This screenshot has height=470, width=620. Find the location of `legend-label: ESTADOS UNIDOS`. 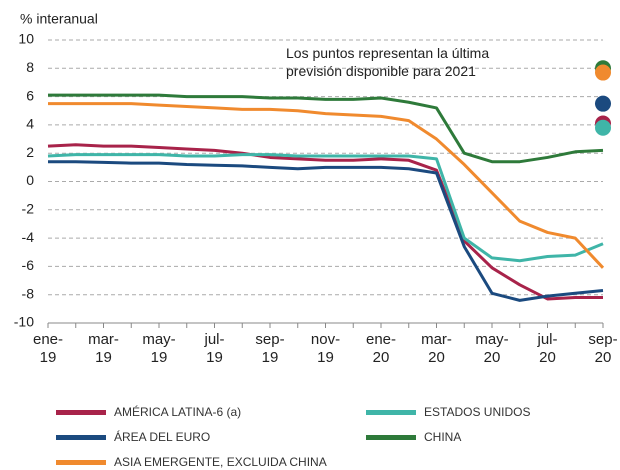

legend-label: ESTADOS UNIDOS is located at coordinates (477, 412).